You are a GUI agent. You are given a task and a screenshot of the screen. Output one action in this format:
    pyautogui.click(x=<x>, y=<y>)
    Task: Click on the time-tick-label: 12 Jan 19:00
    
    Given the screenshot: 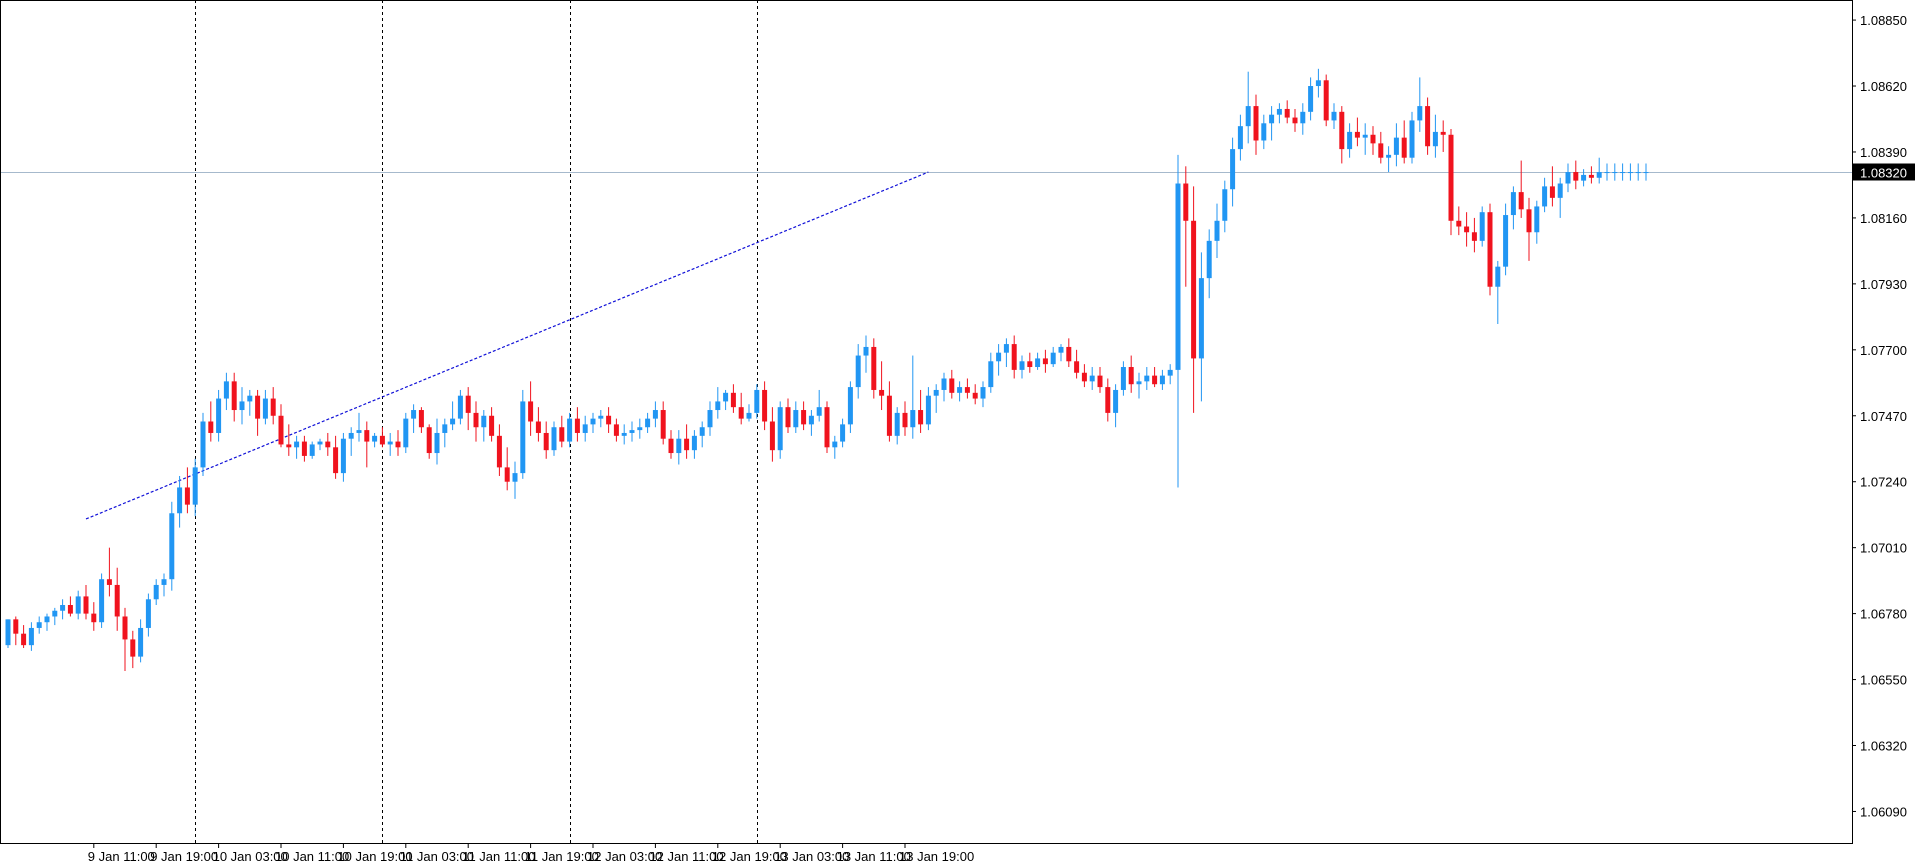 What is the action you would take?
    pyautogui.click(x=749, y=856)
    